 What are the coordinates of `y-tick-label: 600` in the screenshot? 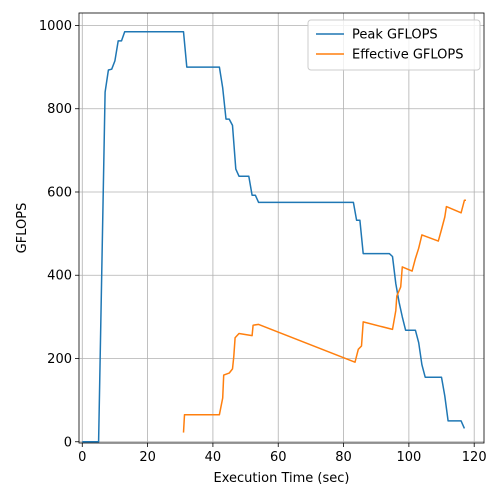 It's located at (59, 192).